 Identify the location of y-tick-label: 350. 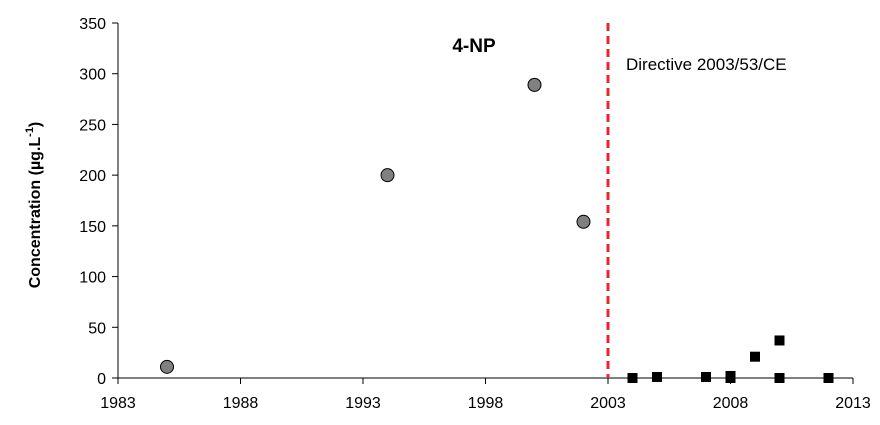
(92, 24).